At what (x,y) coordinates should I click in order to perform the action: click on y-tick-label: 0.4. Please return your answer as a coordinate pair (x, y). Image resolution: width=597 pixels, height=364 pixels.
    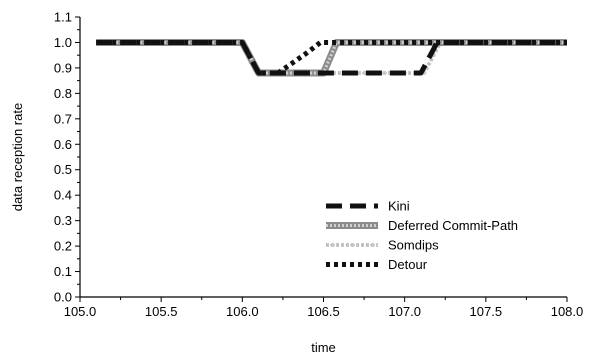
    Looking at the image, I should click on (63, 195).